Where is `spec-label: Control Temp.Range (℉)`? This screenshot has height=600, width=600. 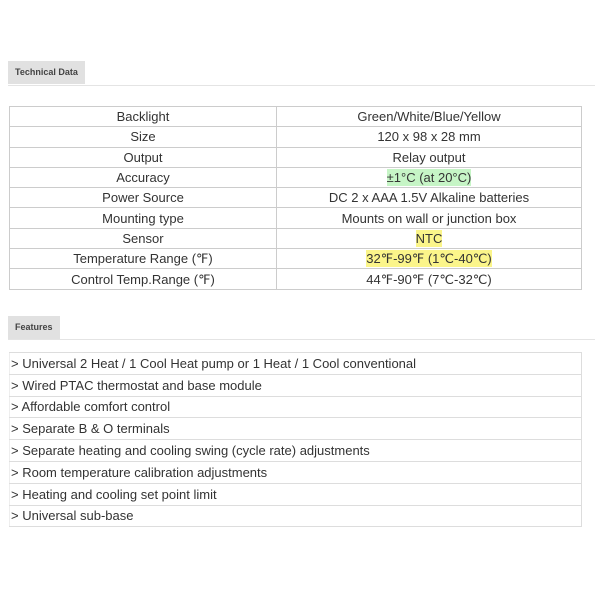 spec-label: Control Temp.Range (℉) is located at coordinates (143, 279).